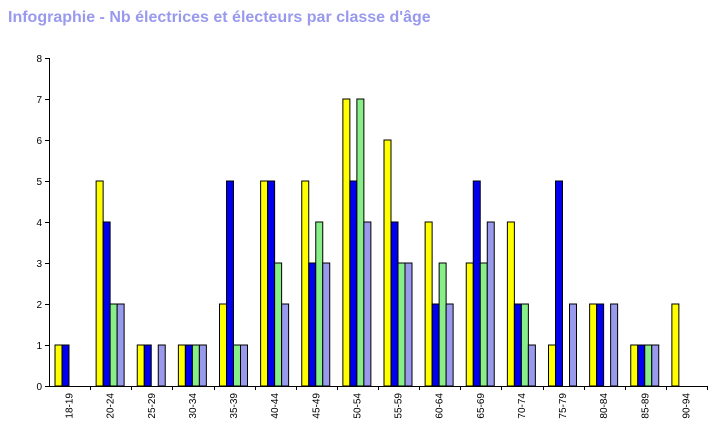 This screenshot has height=429, width=728. I want to click on x-tick-label: 90-94, so click(686, 406).